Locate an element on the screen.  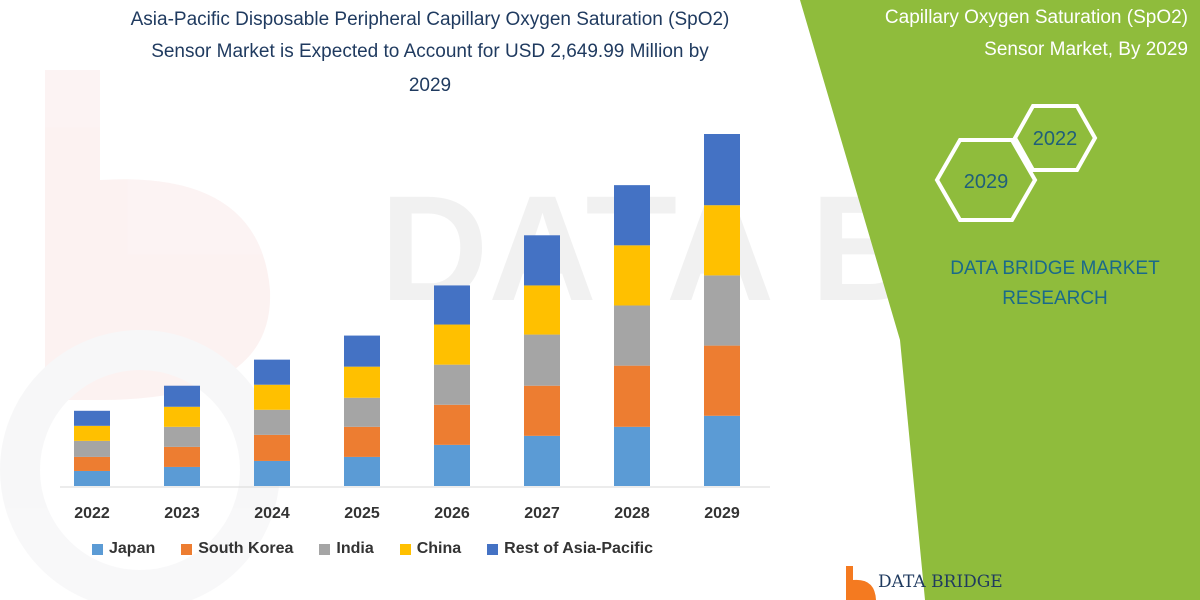
bar-2026-japan is located at coordinates (452, 465).